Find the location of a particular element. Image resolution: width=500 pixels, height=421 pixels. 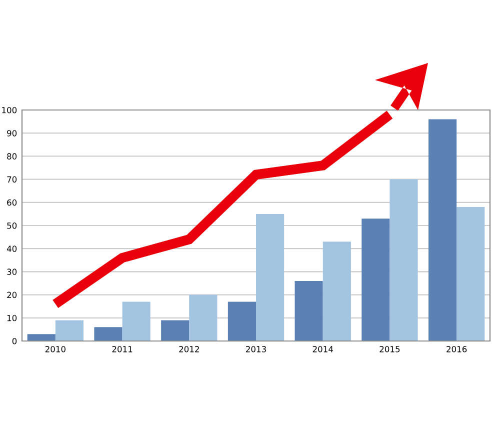

y-tick-label: 70 is located at coordinates (12, 179).